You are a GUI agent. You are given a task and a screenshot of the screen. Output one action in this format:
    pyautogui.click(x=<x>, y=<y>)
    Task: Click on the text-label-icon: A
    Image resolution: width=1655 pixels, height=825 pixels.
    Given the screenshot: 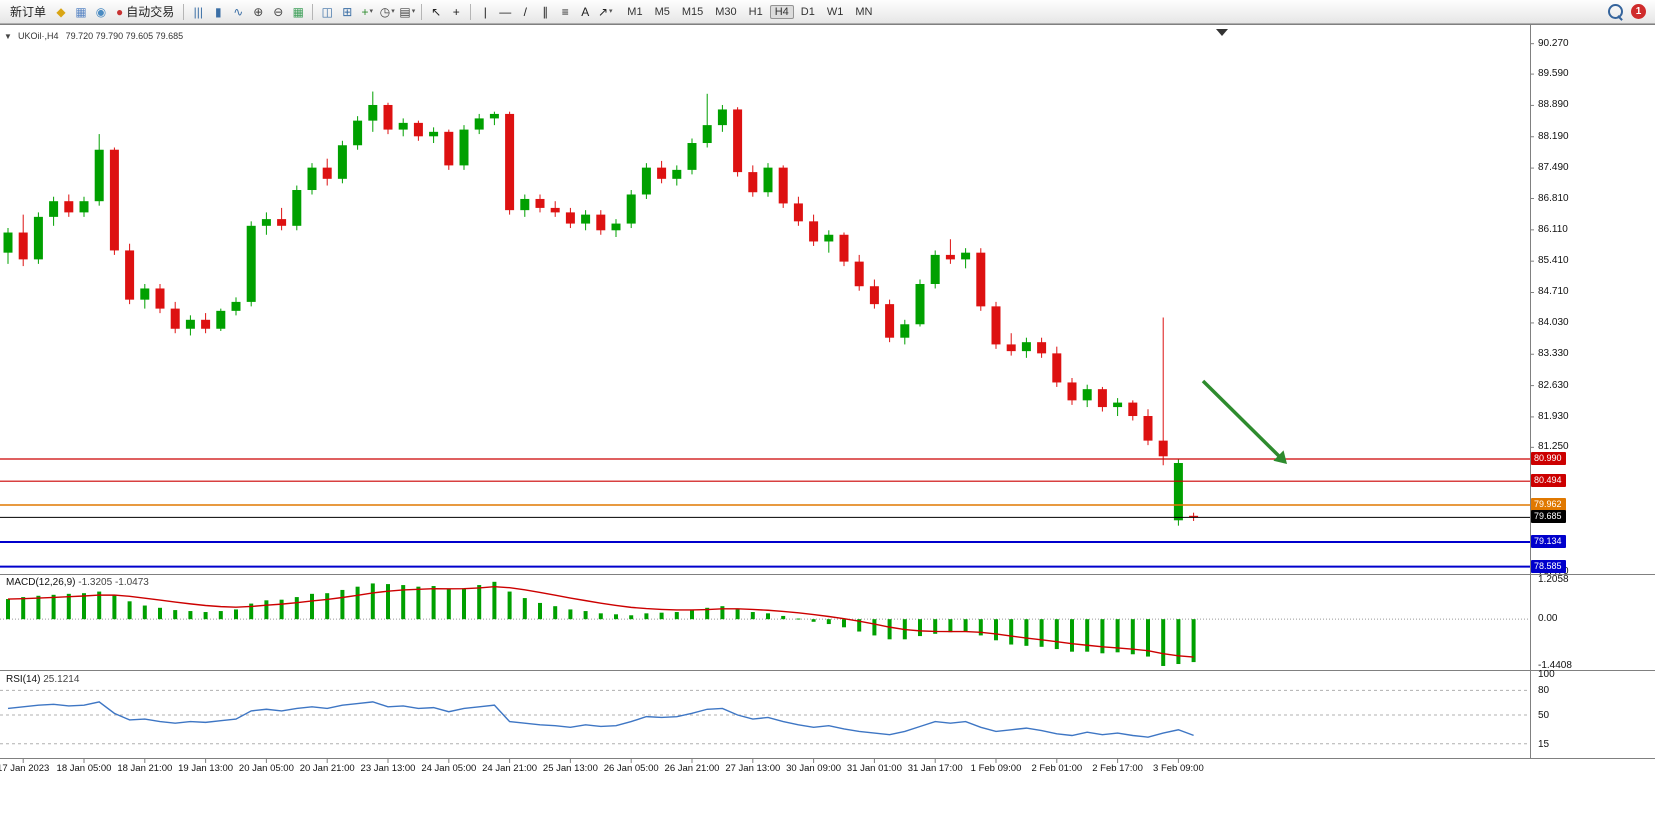 What is the action you would take?
    pyautogui.click(x=585, y=11)
    